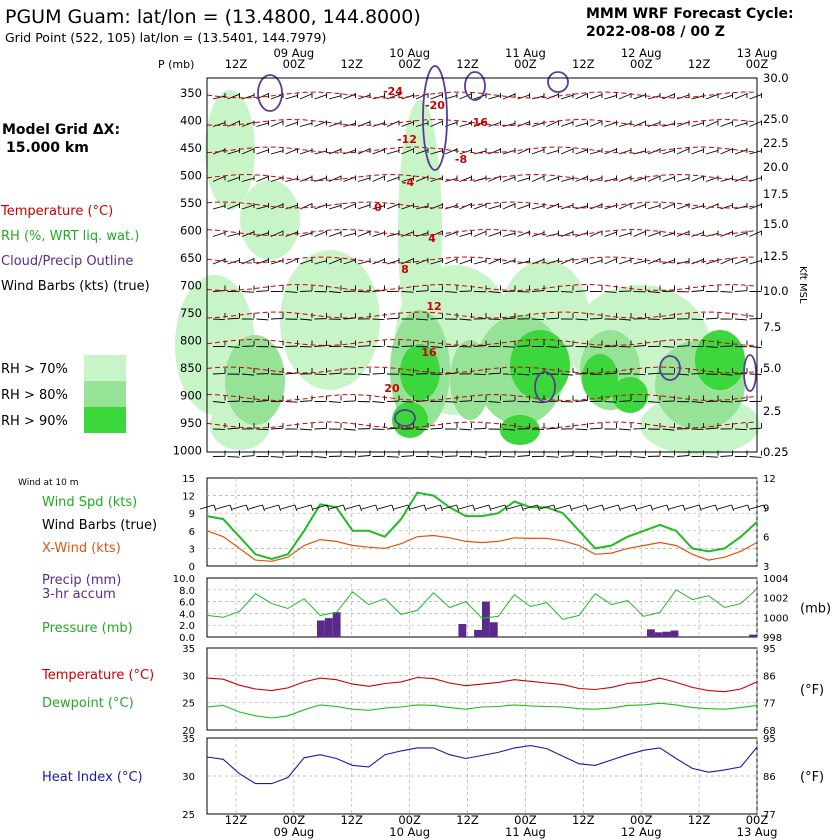  Describe the element at coordinates (188, 676) in the screenshot. I see `y-tick-label: 30` at that location.